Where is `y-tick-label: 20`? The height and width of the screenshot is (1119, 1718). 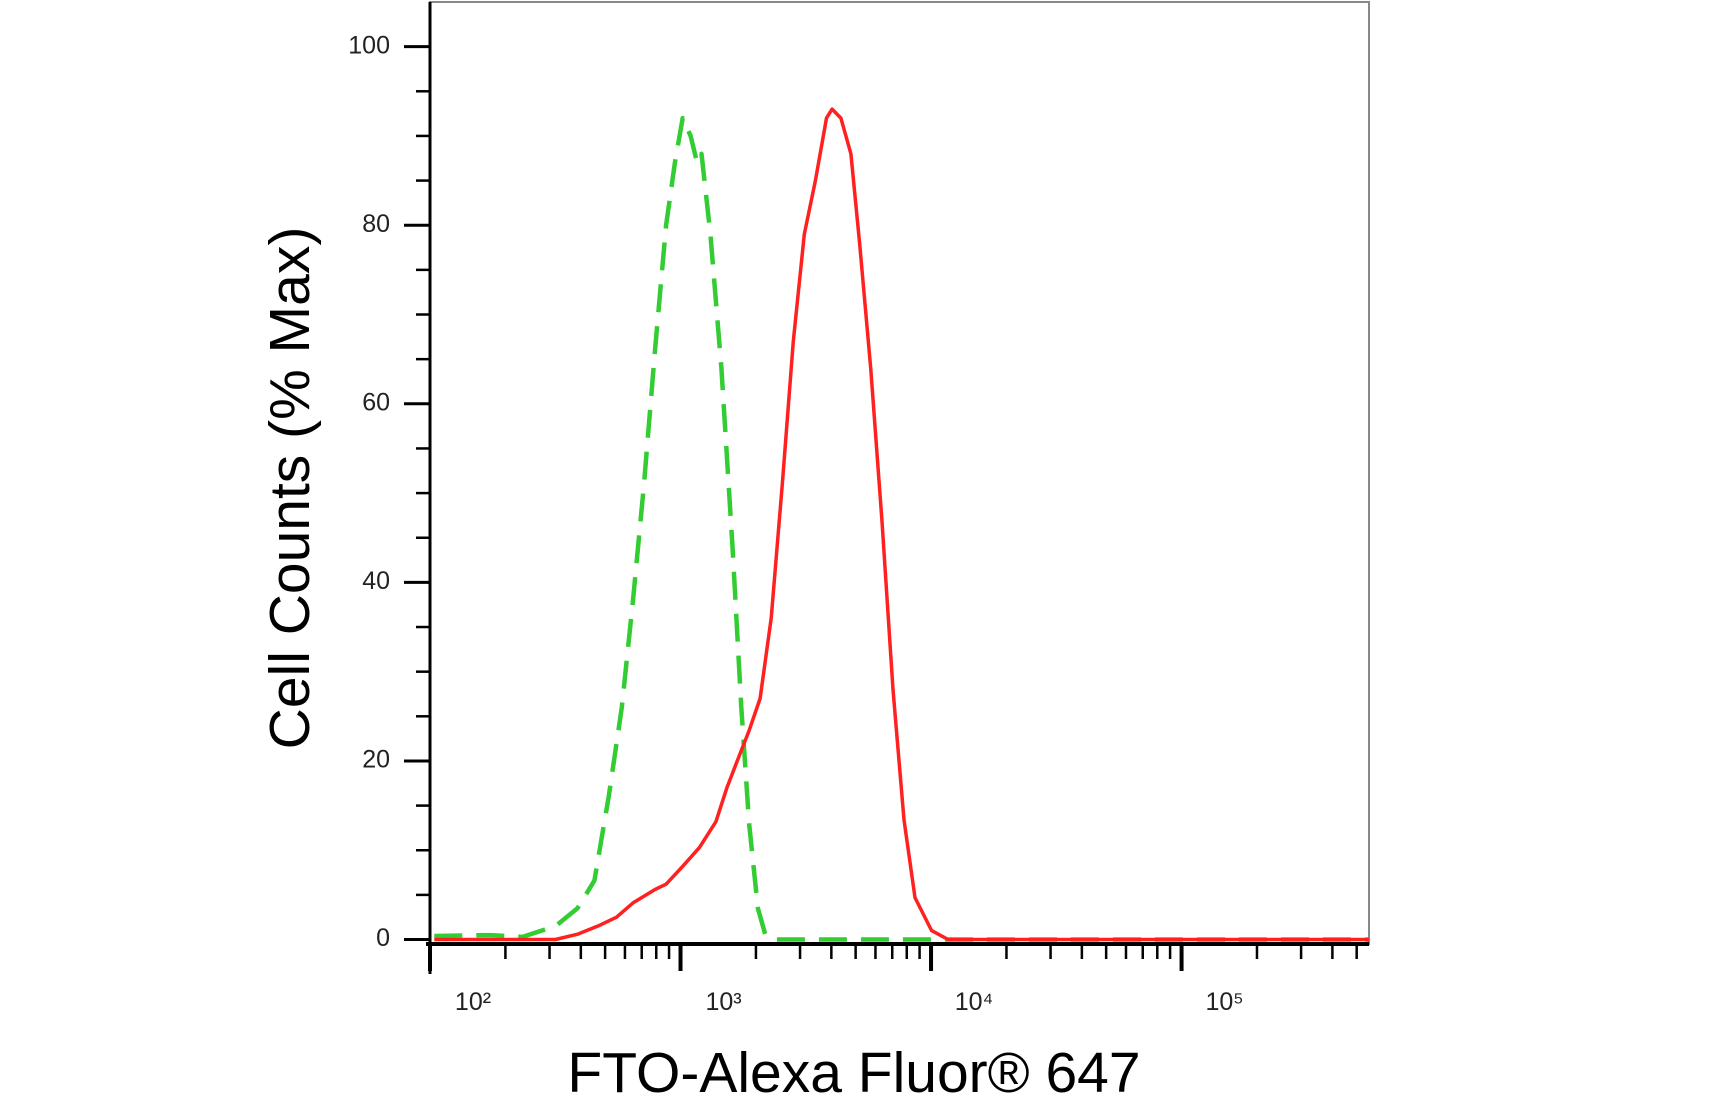
y-tick-label: 20 is located at coordinates (376, 760).